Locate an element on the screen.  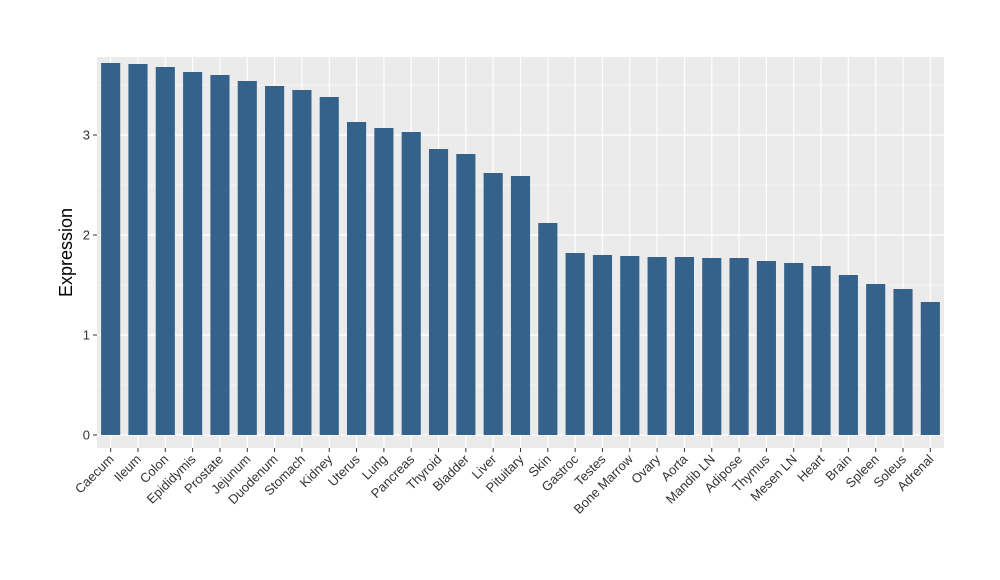
bar-mesen-ln is located at coordinates (794, 349).